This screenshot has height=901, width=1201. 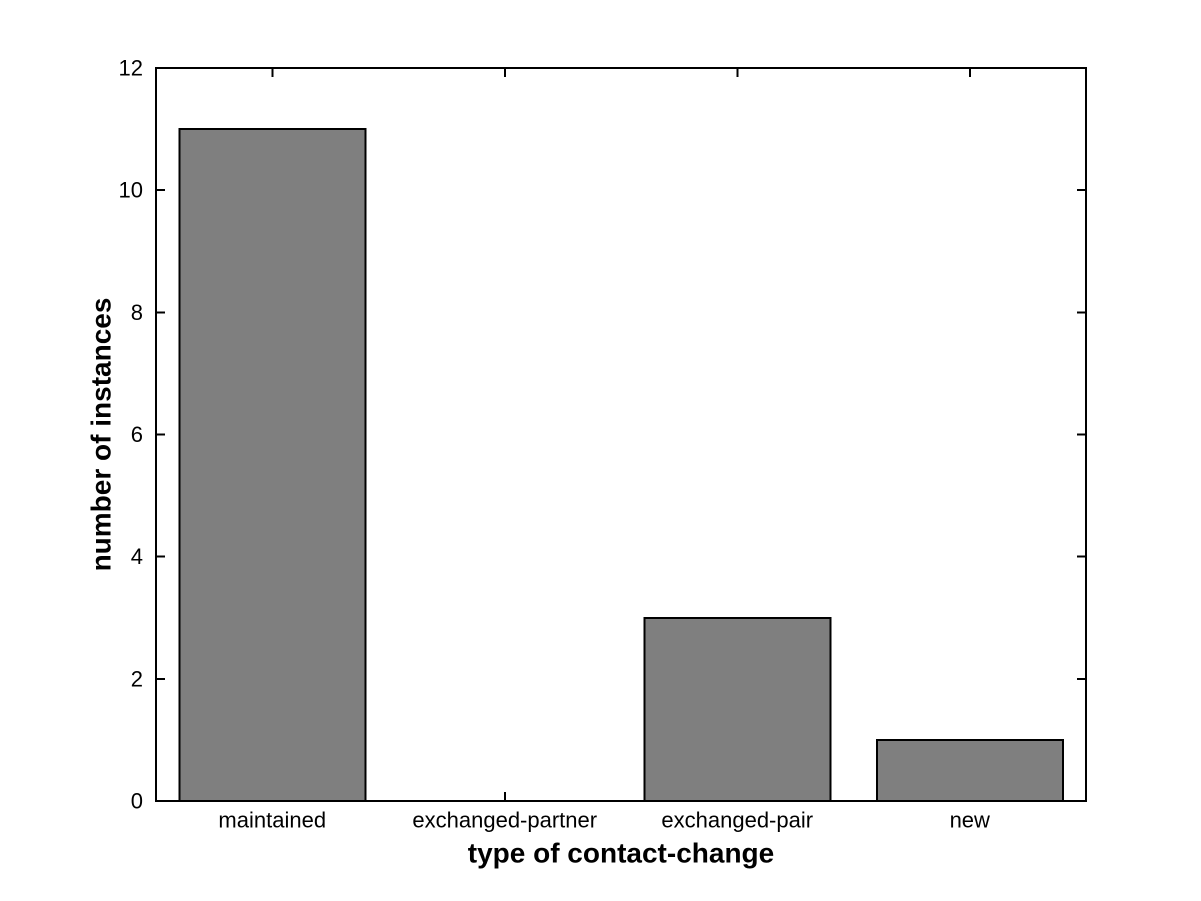 What do you see at coordinates (131, 68) in the screenshot?
I see `y-tick-label: 12` at bounding box center [131, 68].